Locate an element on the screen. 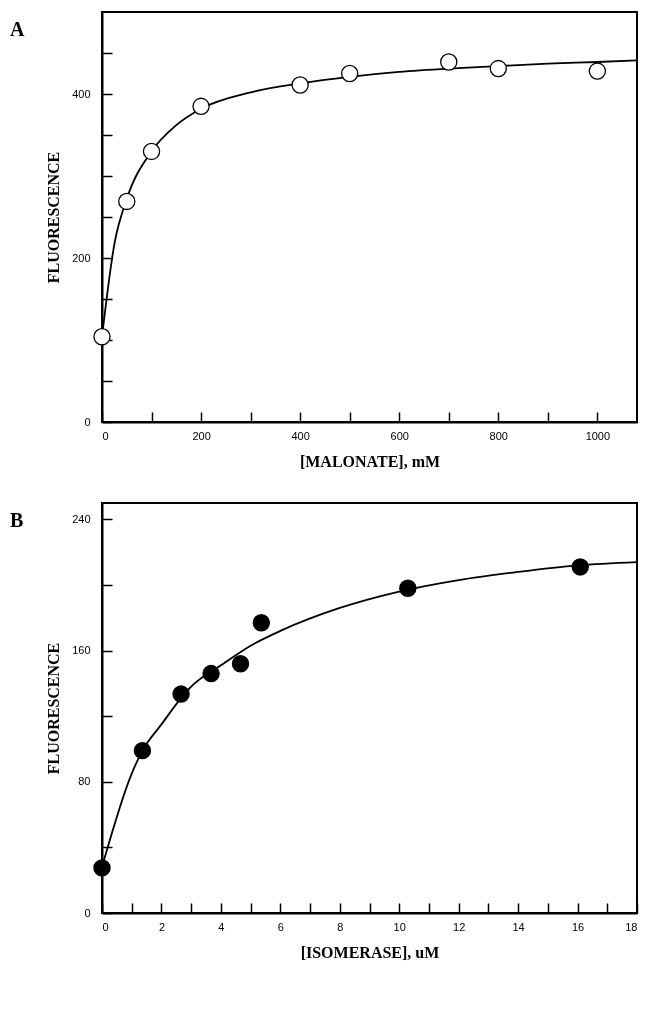 The height and width of the screenshot is (1015, 645). x-tick-label: 4 is located at coordinates (221, 926).